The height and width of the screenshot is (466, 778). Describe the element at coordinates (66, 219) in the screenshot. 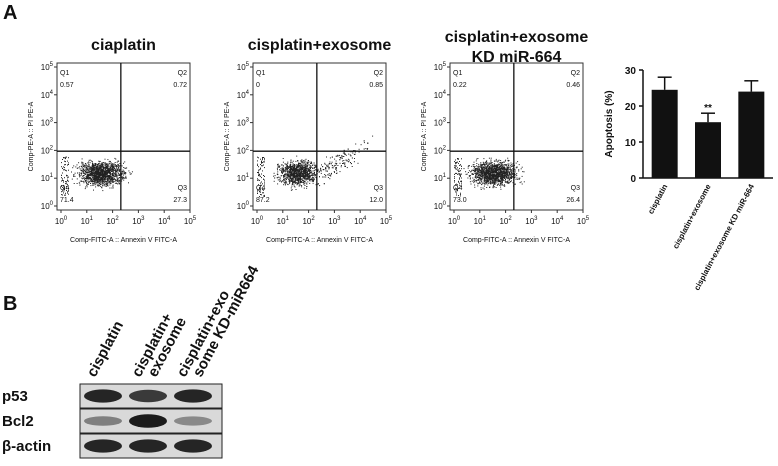

I see `tick-exponent: 0` at that location.